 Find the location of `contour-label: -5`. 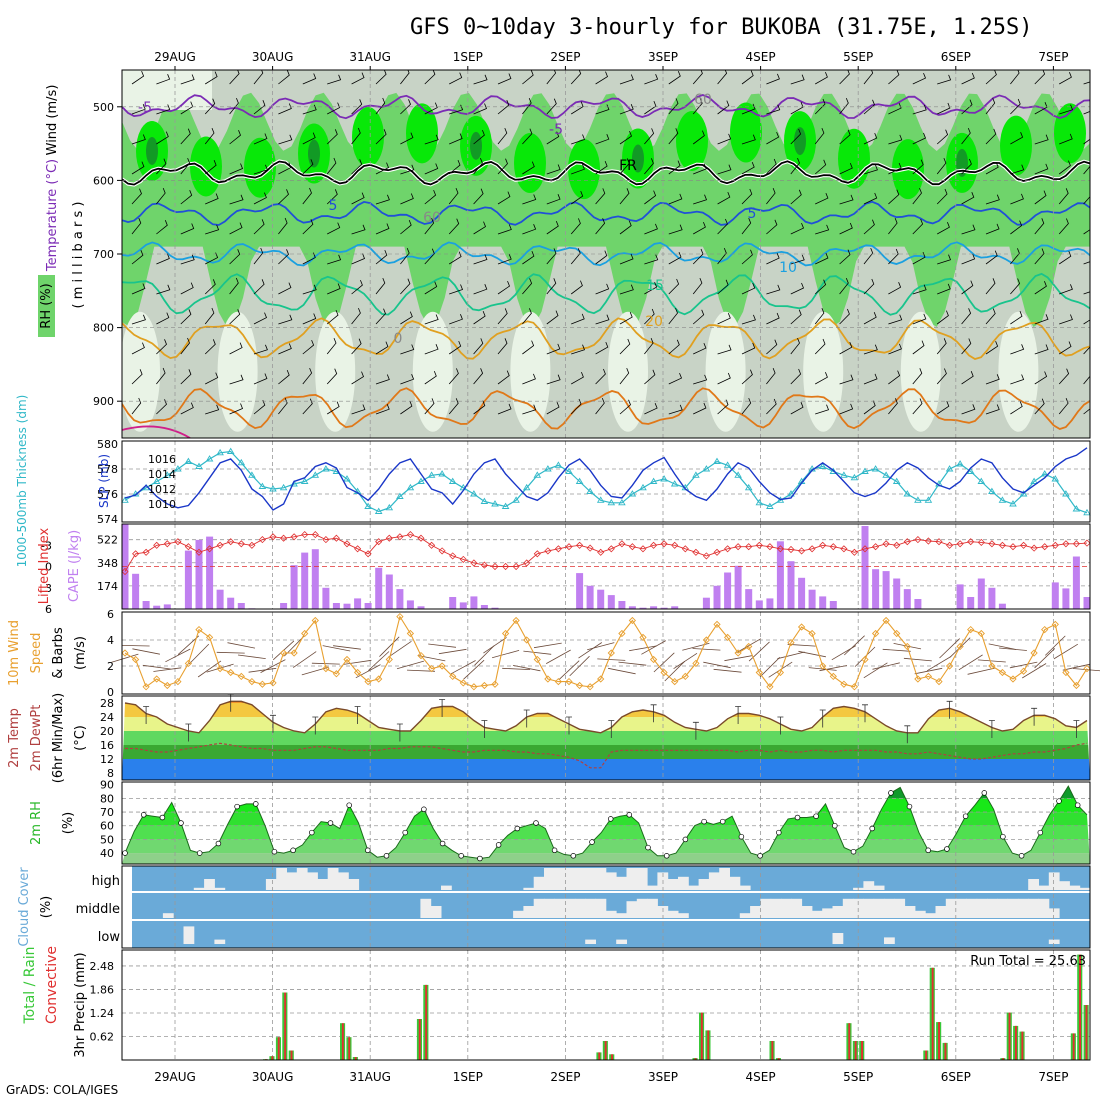

contour-label: -5 is located at coordinates (145, 108).